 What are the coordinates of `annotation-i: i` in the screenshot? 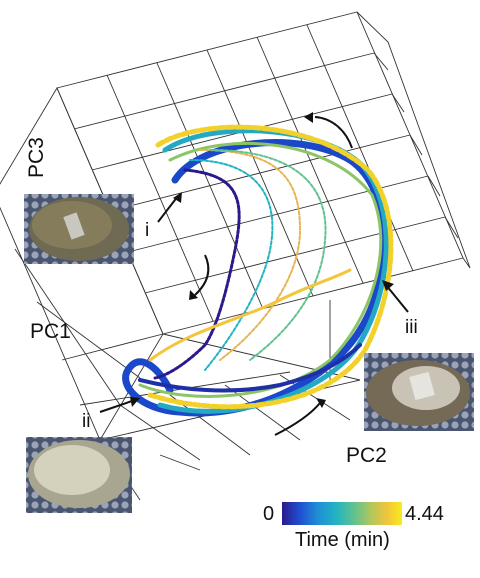 It's located at (147, 230).